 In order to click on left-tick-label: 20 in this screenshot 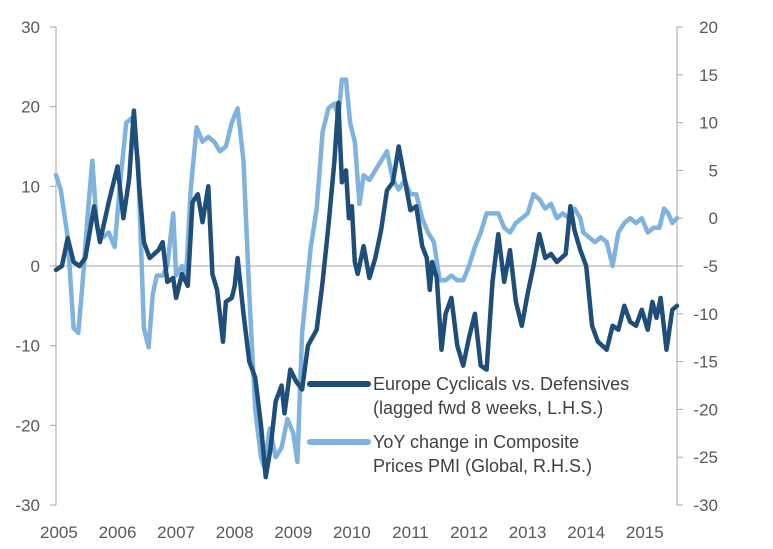, I will do `click(30, 107)`.